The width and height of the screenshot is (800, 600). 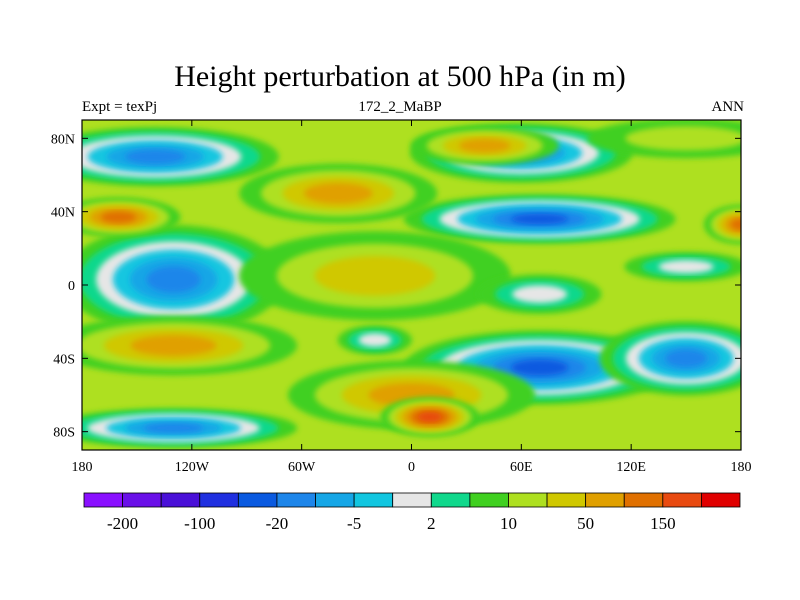 What do you see at coordinates (122, 523) in the screenshot?
I see `colorbar-label-0: -200` at bounding box center [122, 523].